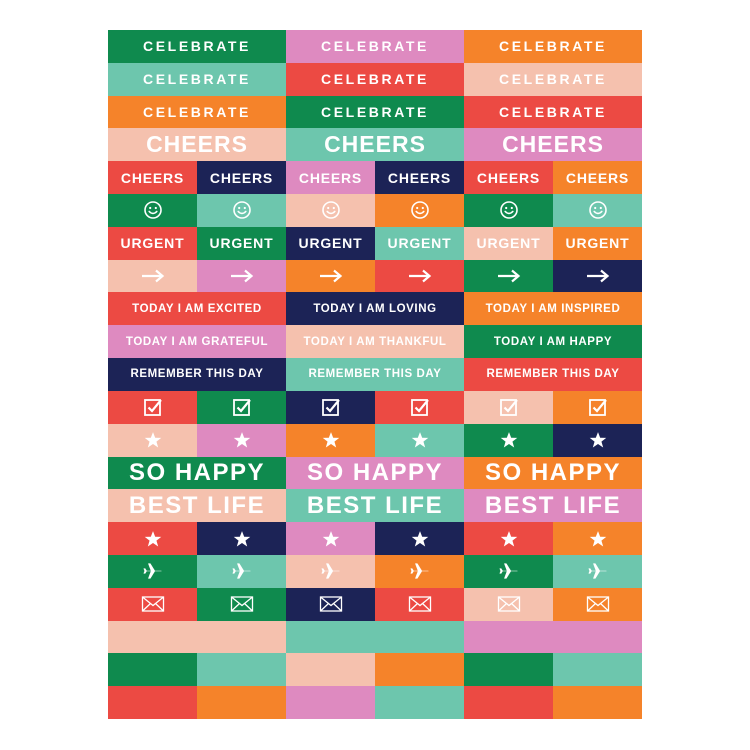 The width and height of the screenshot is (750, 750). Describe the element at coordinates (197, 309) in the screenshot. I see `sticker-label: TODAY I AM EXCITED` at that location.